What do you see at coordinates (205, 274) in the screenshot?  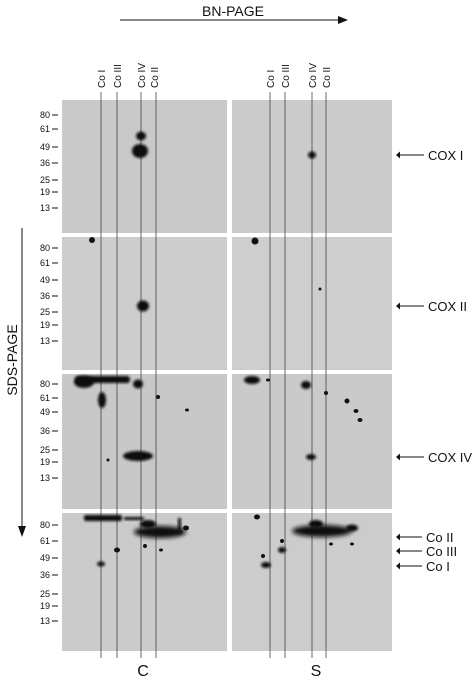 I see `spots-row2` at bounding box center [205, 274].